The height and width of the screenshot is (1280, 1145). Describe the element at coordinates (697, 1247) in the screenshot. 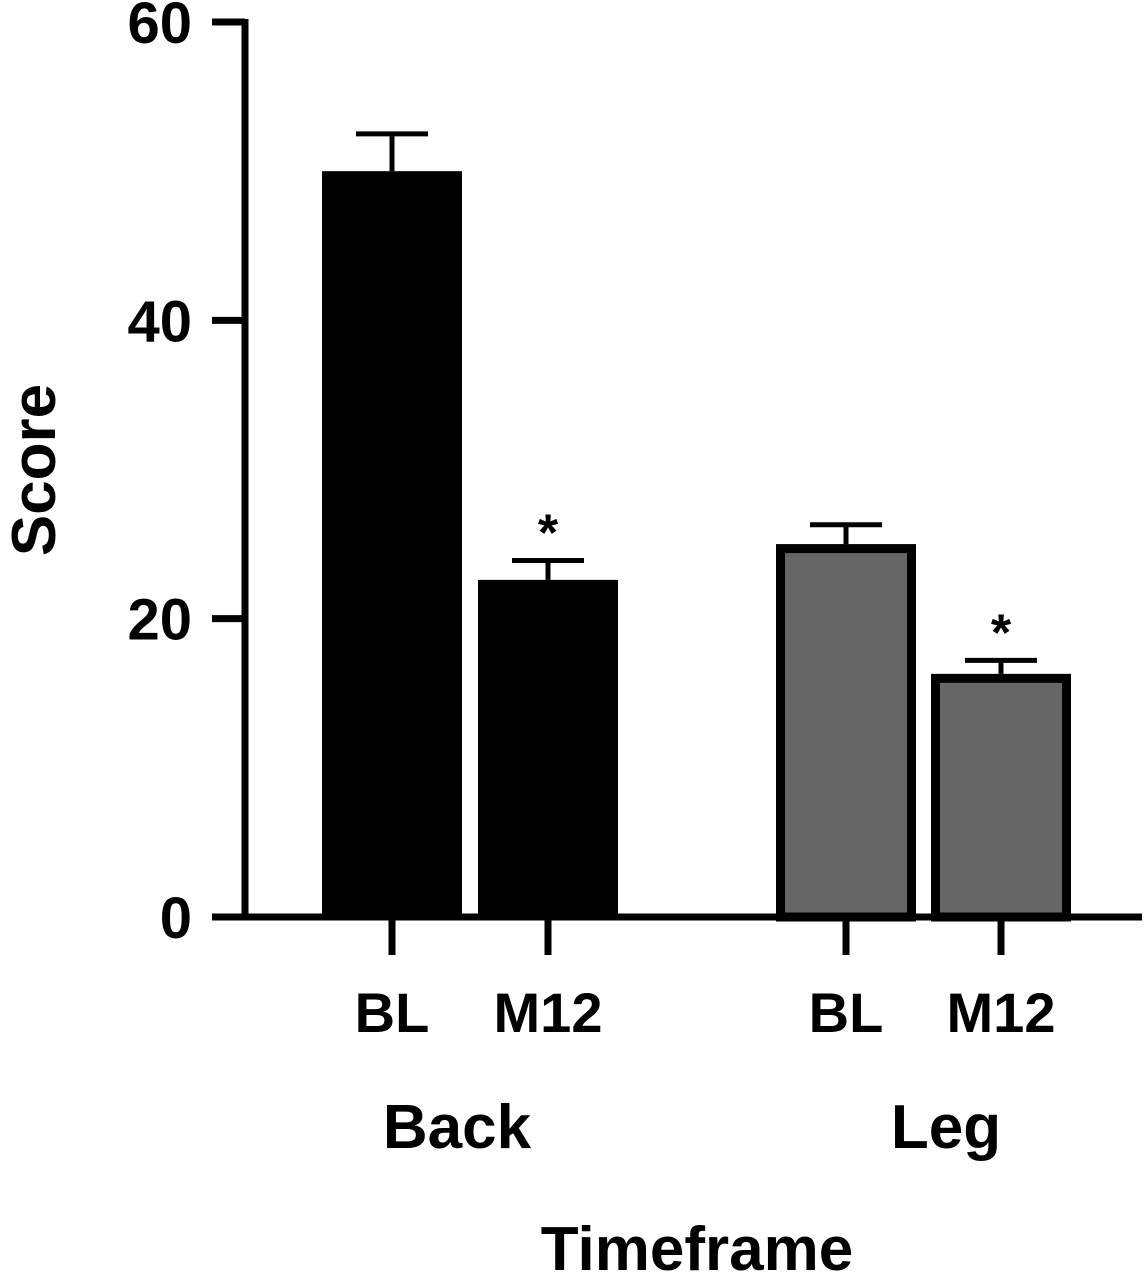

I see `x-axis-title: Timeframe` at that location.